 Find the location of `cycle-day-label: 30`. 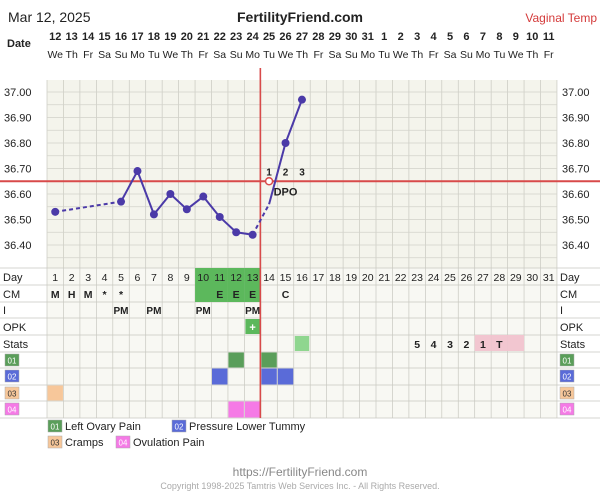

cycle-day-label: 30 is located at coordinates (532, 278).